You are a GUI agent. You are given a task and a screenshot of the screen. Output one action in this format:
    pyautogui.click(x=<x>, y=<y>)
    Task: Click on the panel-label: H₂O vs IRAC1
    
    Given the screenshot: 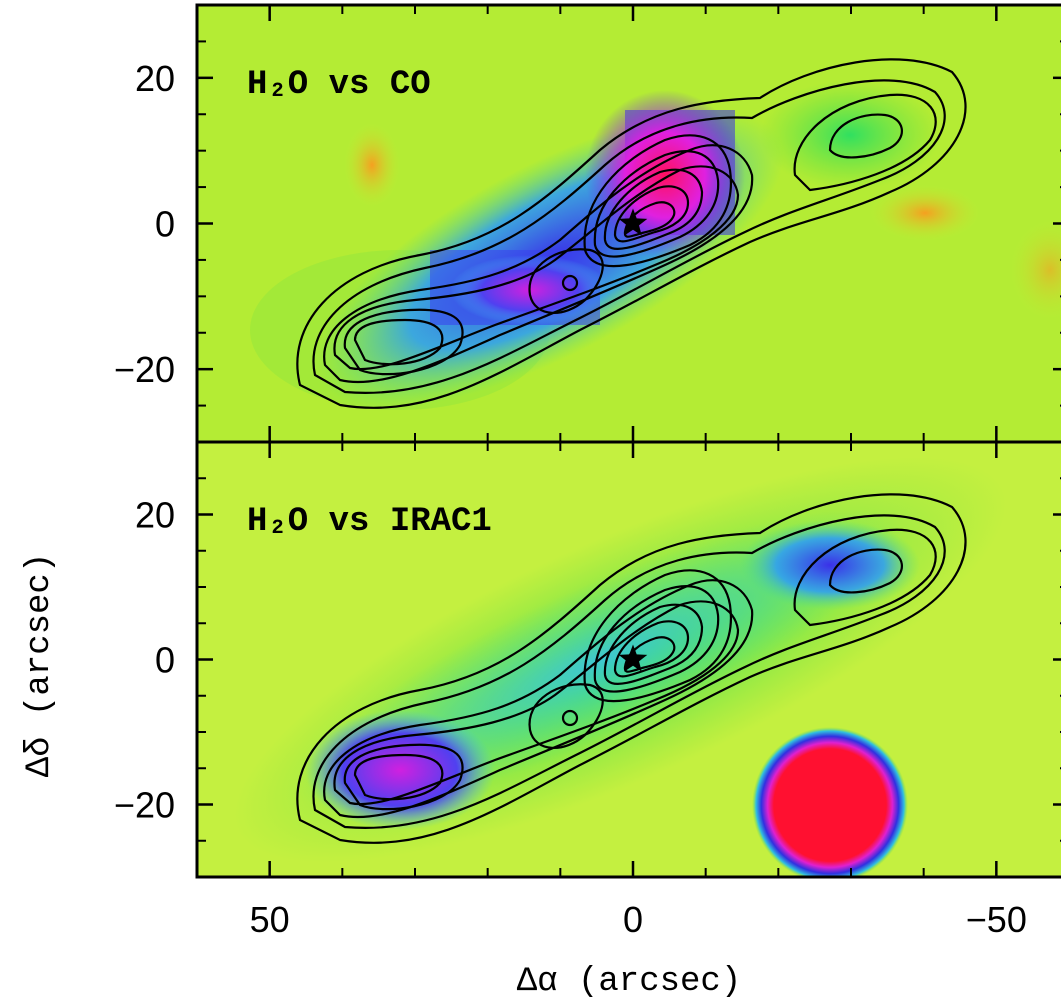 What is the action you would take?
    pyautogui.click(x=369, y=522)
    